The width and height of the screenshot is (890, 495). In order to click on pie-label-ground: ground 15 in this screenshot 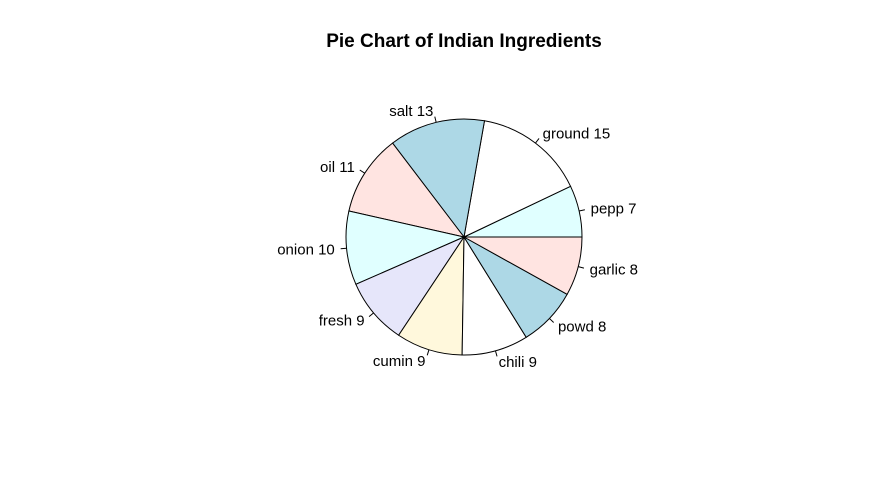, I will do `click(577, 134)`.